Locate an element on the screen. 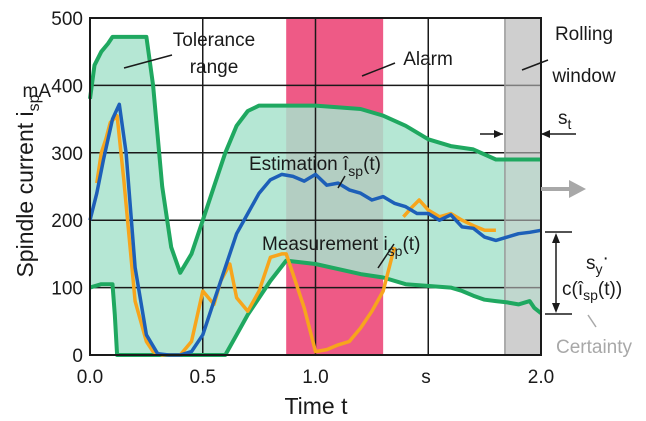 The height and width of the screenshot is (421, 646). x-axis-title: Time t is located at coordinates (316, 406).